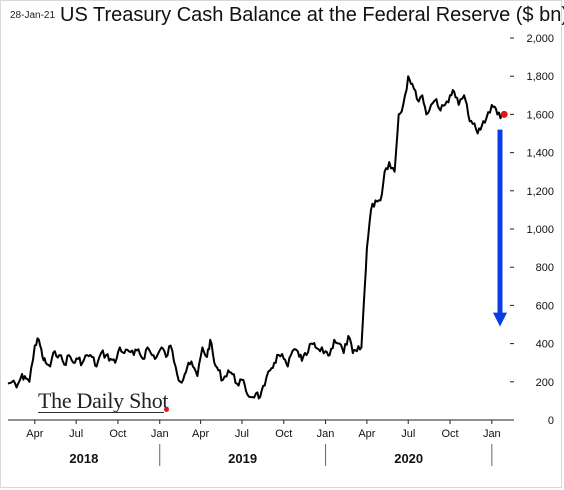 The width and height of the screenshot is (564, 490). What do you see at coordinates (166, 409) in the screenshot?
I see `brand-dot` at bounding box center [166, 409].